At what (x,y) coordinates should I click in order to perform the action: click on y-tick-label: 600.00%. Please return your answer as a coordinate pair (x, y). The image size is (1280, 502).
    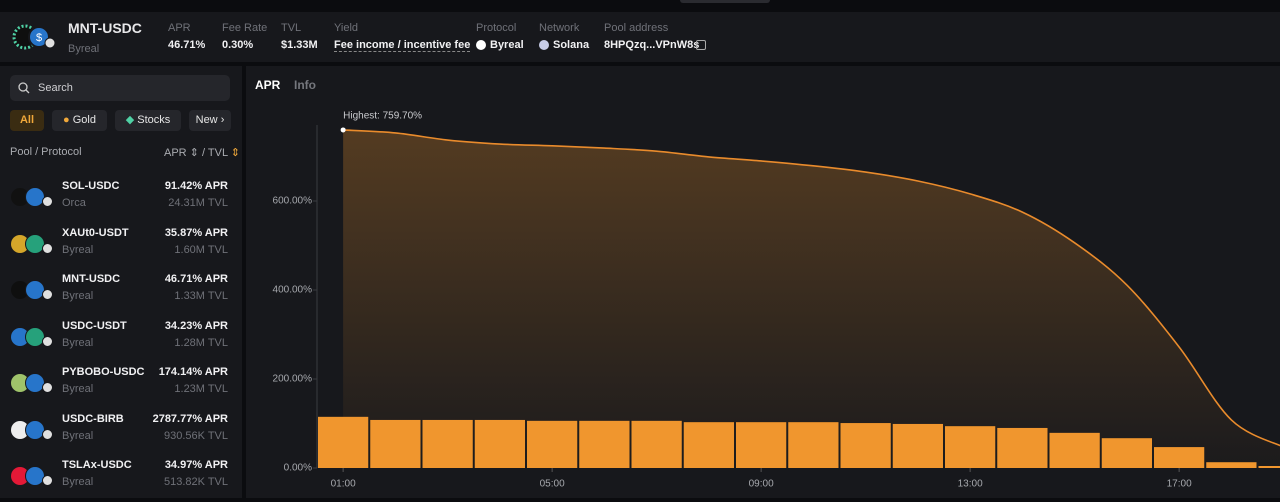
    Looking at the image, I should click on (293, 201).